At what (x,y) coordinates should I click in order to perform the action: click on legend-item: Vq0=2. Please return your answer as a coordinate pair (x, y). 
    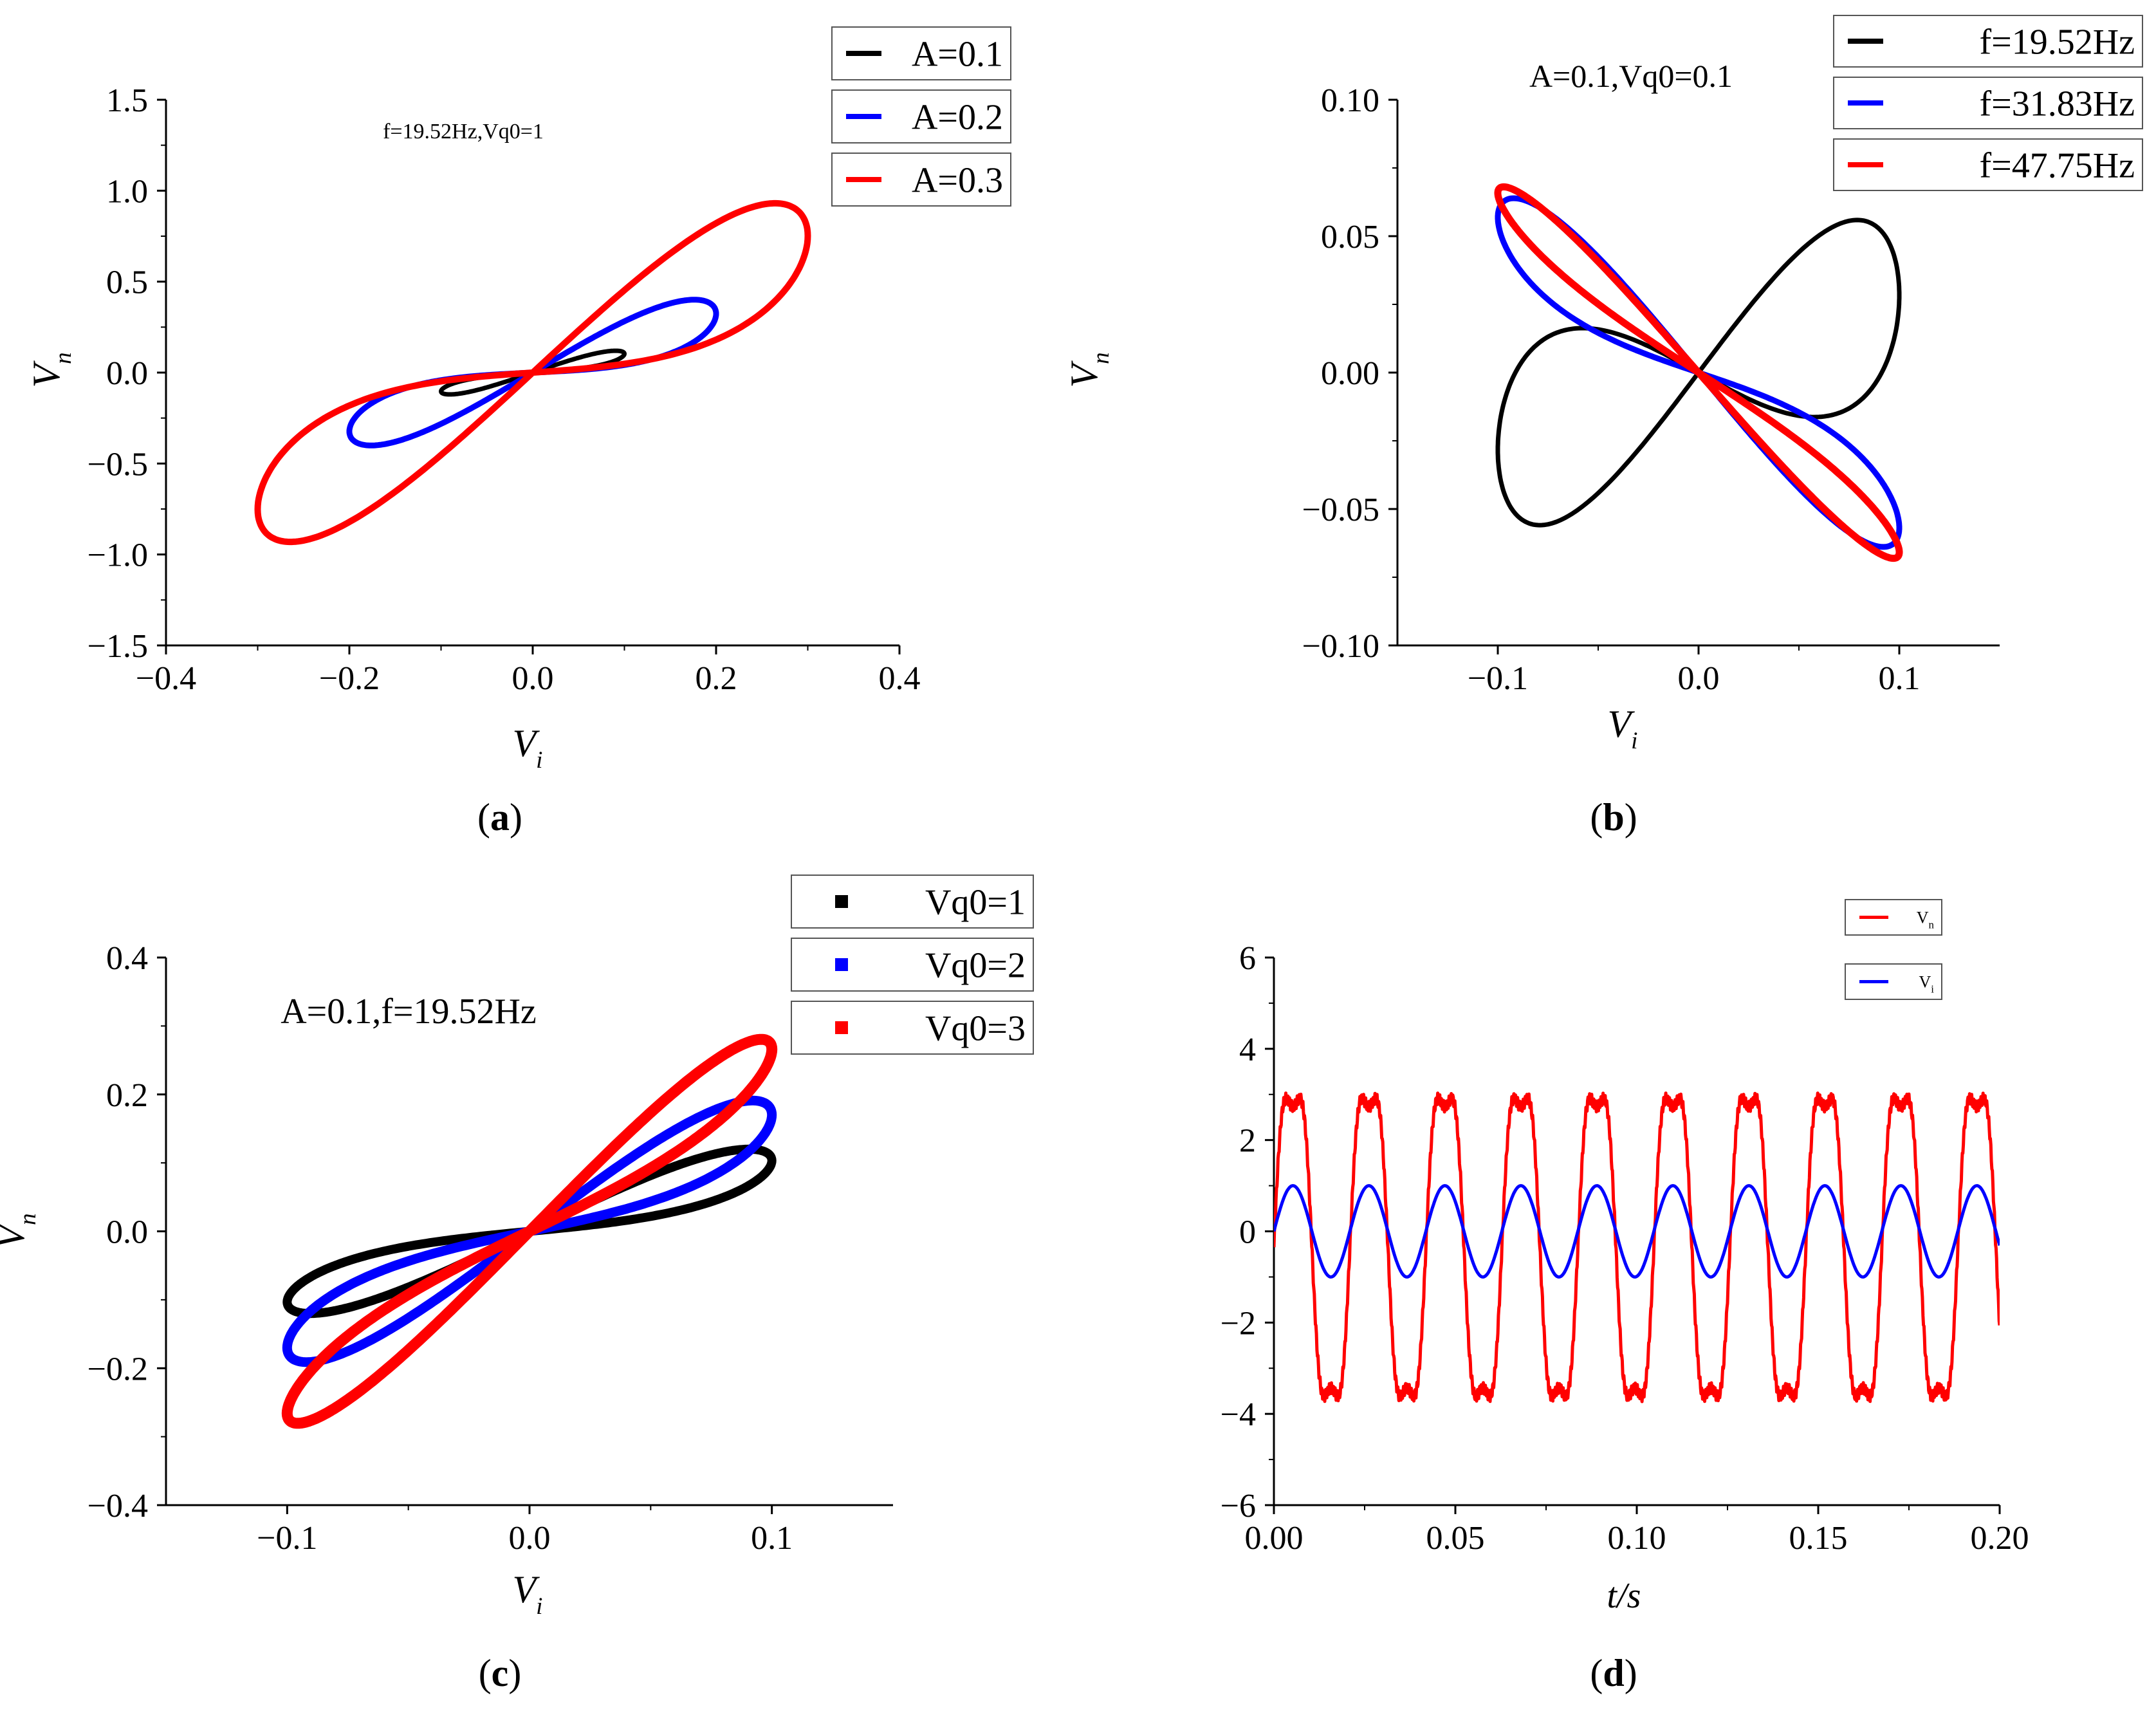
    Looking at the image, I should click on (912, 965).